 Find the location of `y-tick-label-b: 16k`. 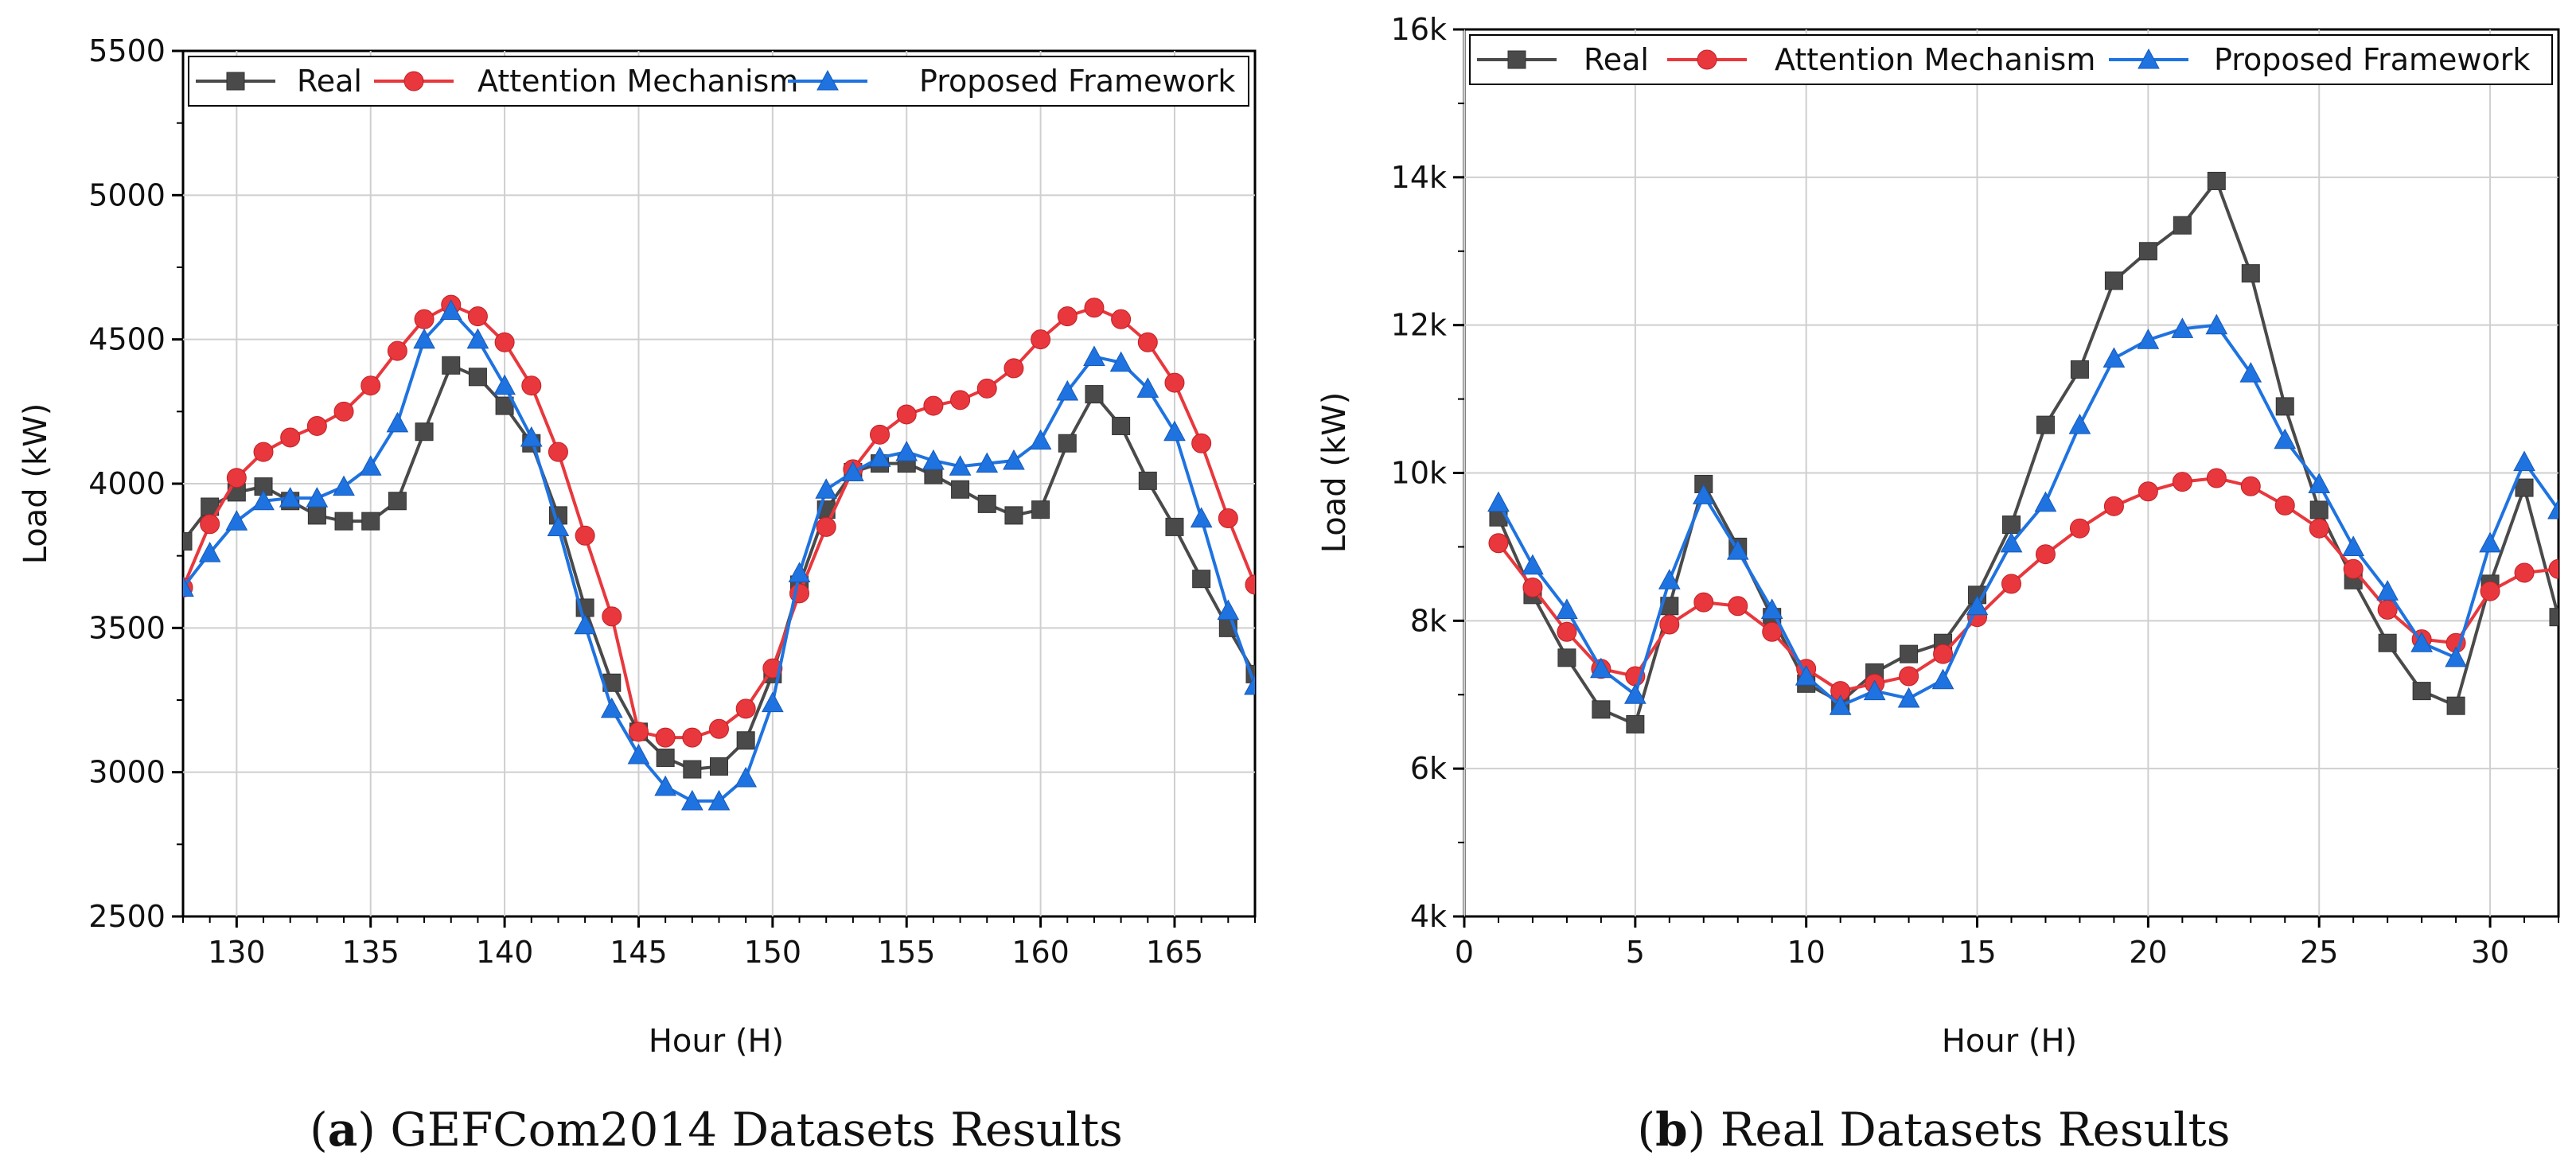

y-tick-label-b: 16k is located at coordinates (1419, 29).